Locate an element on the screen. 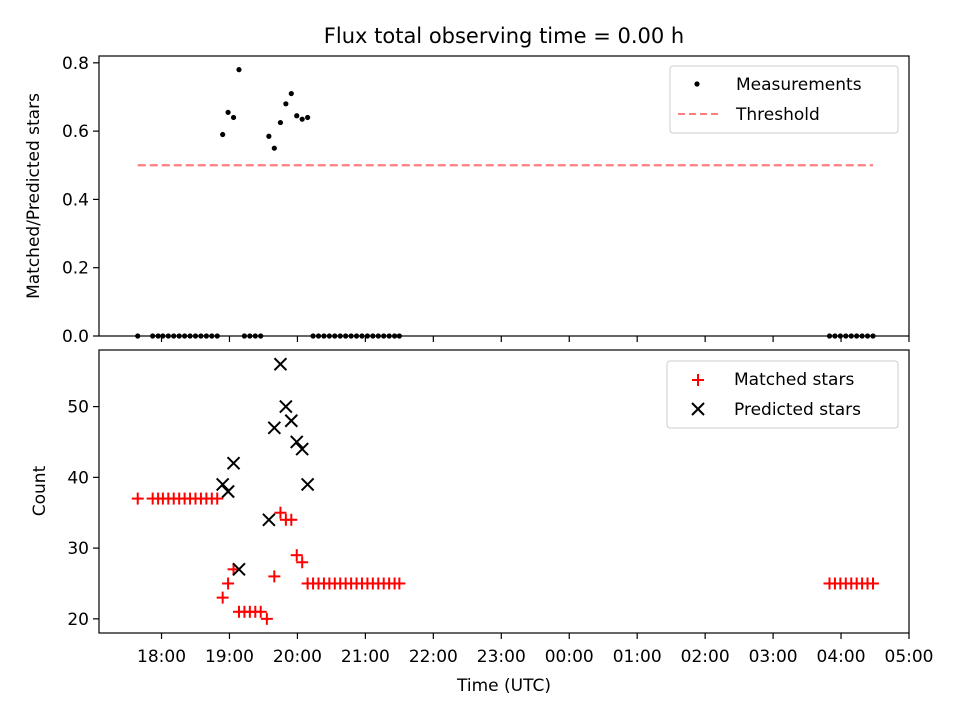 This screenshot has height=724, width=960. bottom-legend: Matched stars Predicted stars is located at coordinates (782, 394).